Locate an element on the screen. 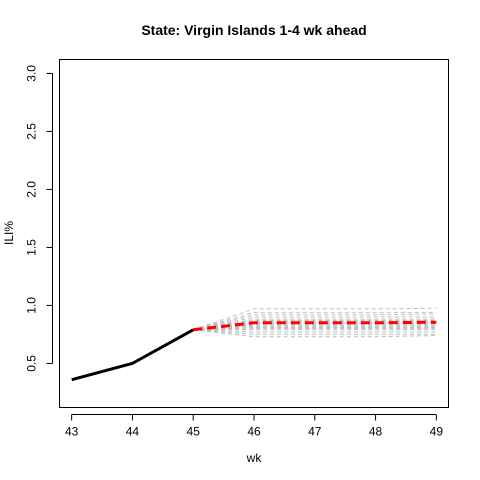 The height and width of the screenshot is (480, 480). x-tick-label-43: 43 is located at coordinates (72, 432).